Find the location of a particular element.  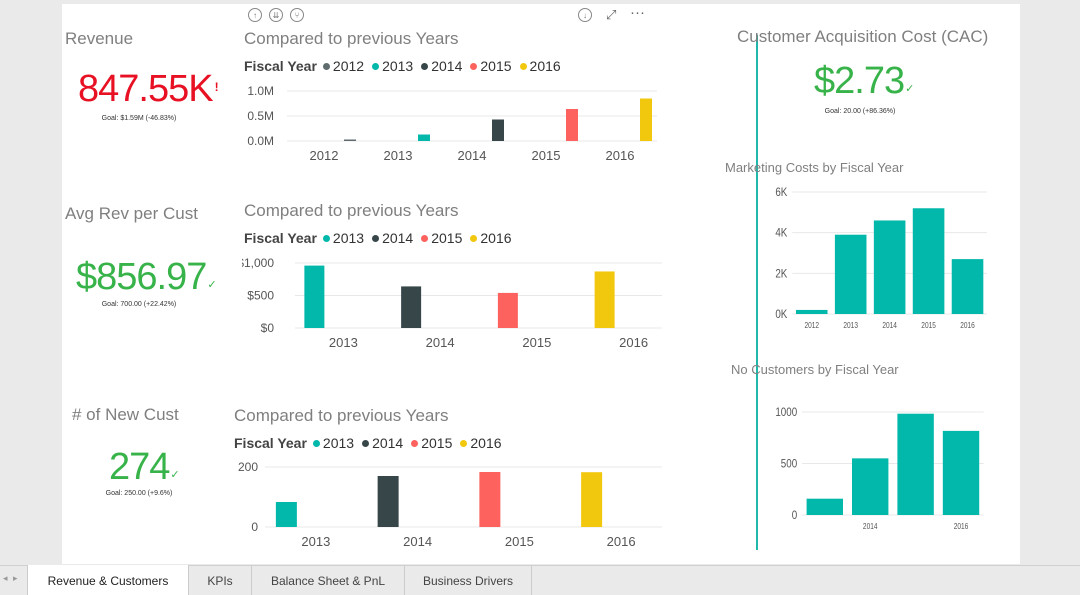

legend-item-2012: 2012 is located at coordinates (343, 66).